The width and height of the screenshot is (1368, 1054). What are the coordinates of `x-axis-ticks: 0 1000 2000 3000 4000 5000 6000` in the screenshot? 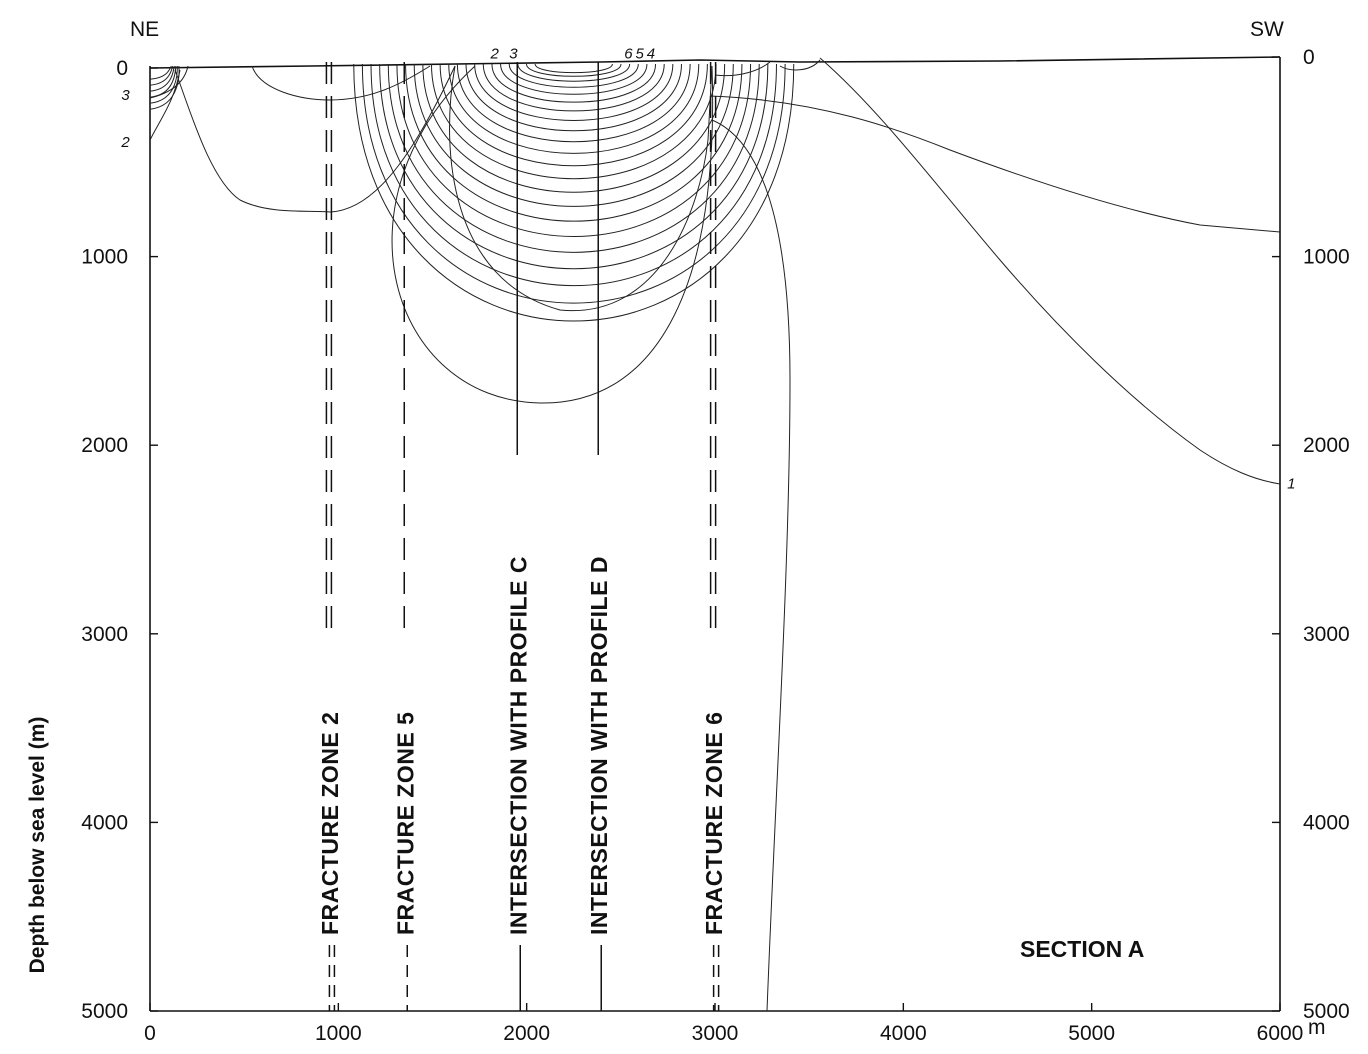 It's located at (723, 1024).